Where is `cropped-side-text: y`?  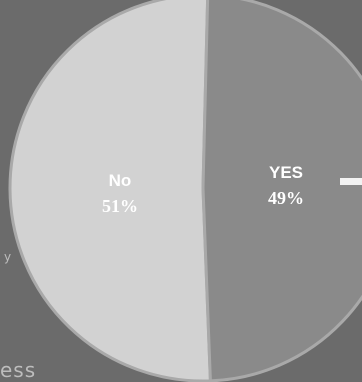
cropped-side-text: y is located at coordinates (8, 257).